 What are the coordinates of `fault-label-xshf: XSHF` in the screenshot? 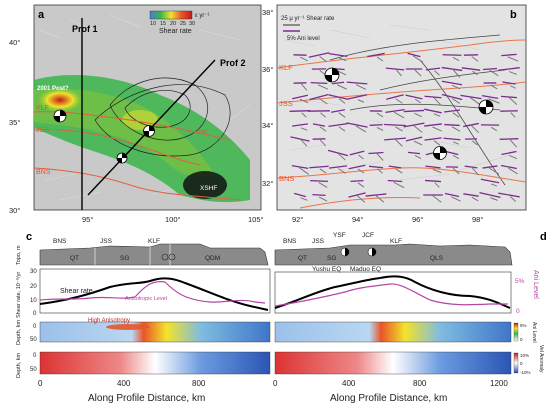 It's located at (208, 188).